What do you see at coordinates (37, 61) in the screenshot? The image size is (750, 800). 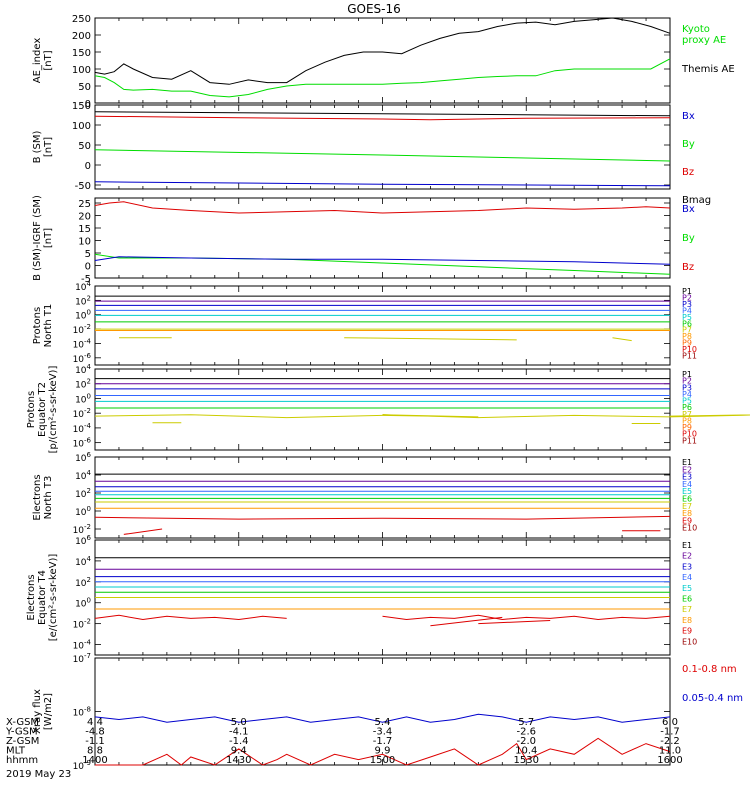 I see `y-axis-label: AE_index` at bounding box center [37, 61].